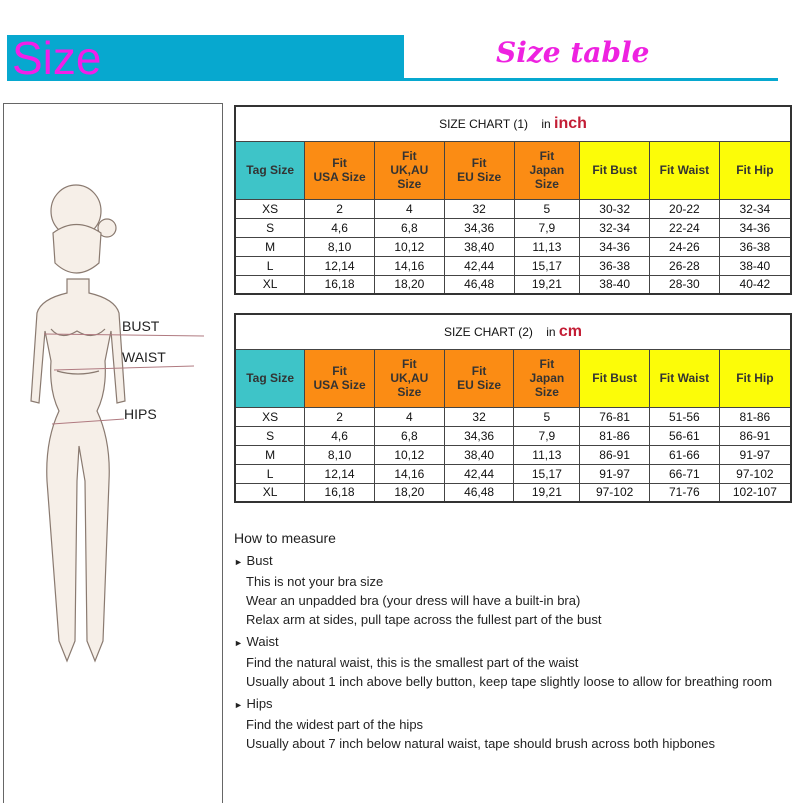 Image resolution: width=800 pixels, height=804 pixels. Describe the element at coordinates (117, 423) in the screenshot. I see `woman-figure-illustration` at that location.